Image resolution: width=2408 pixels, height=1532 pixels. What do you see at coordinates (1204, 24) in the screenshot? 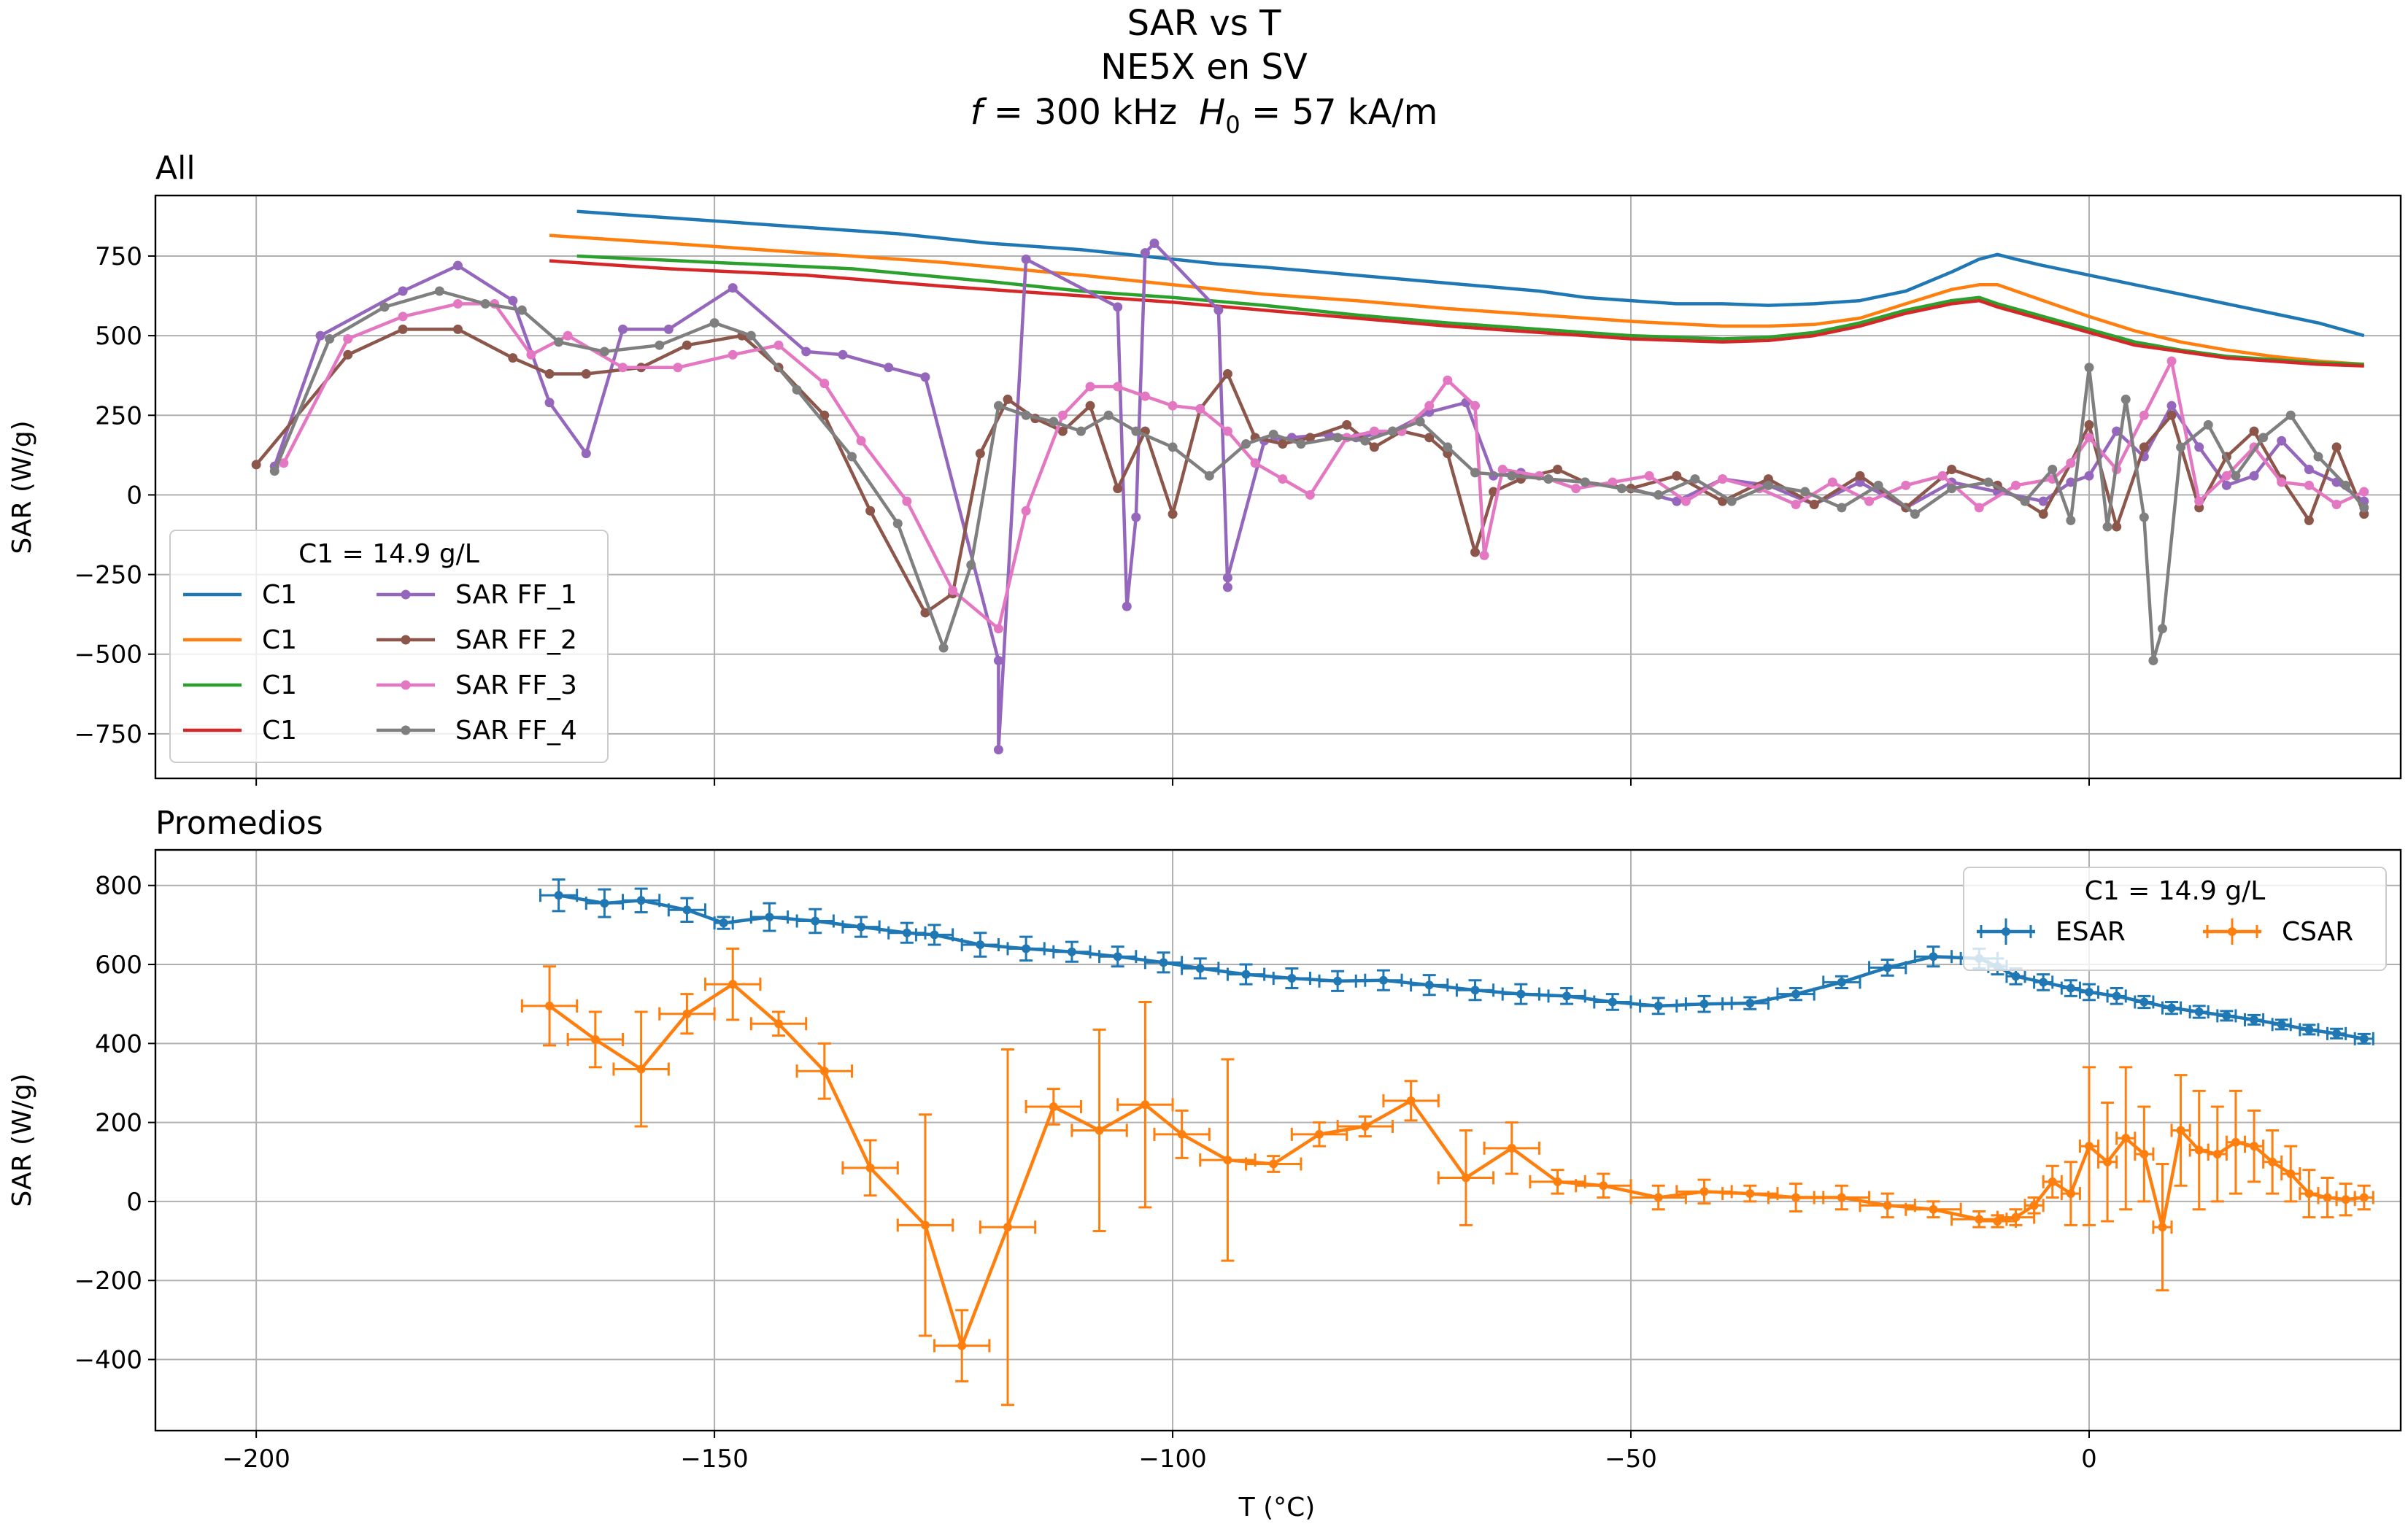
I see `figure-title-line-1: SAR vs T` at bounding box center [1204, 24].